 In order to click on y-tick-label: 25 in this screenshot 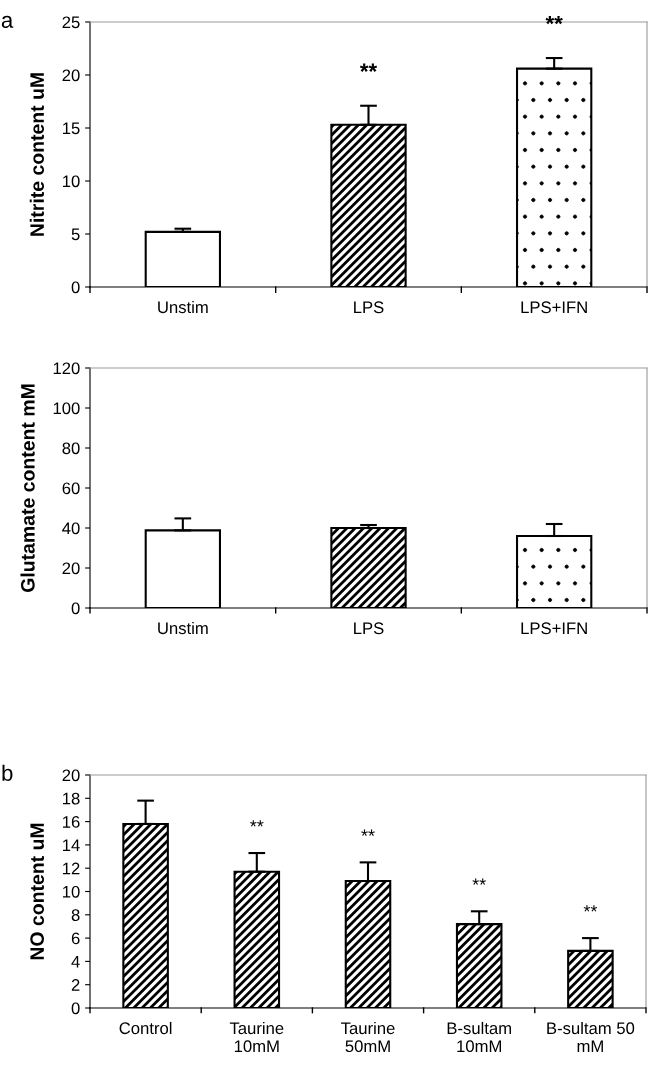, I will do `click(71, 22)`.